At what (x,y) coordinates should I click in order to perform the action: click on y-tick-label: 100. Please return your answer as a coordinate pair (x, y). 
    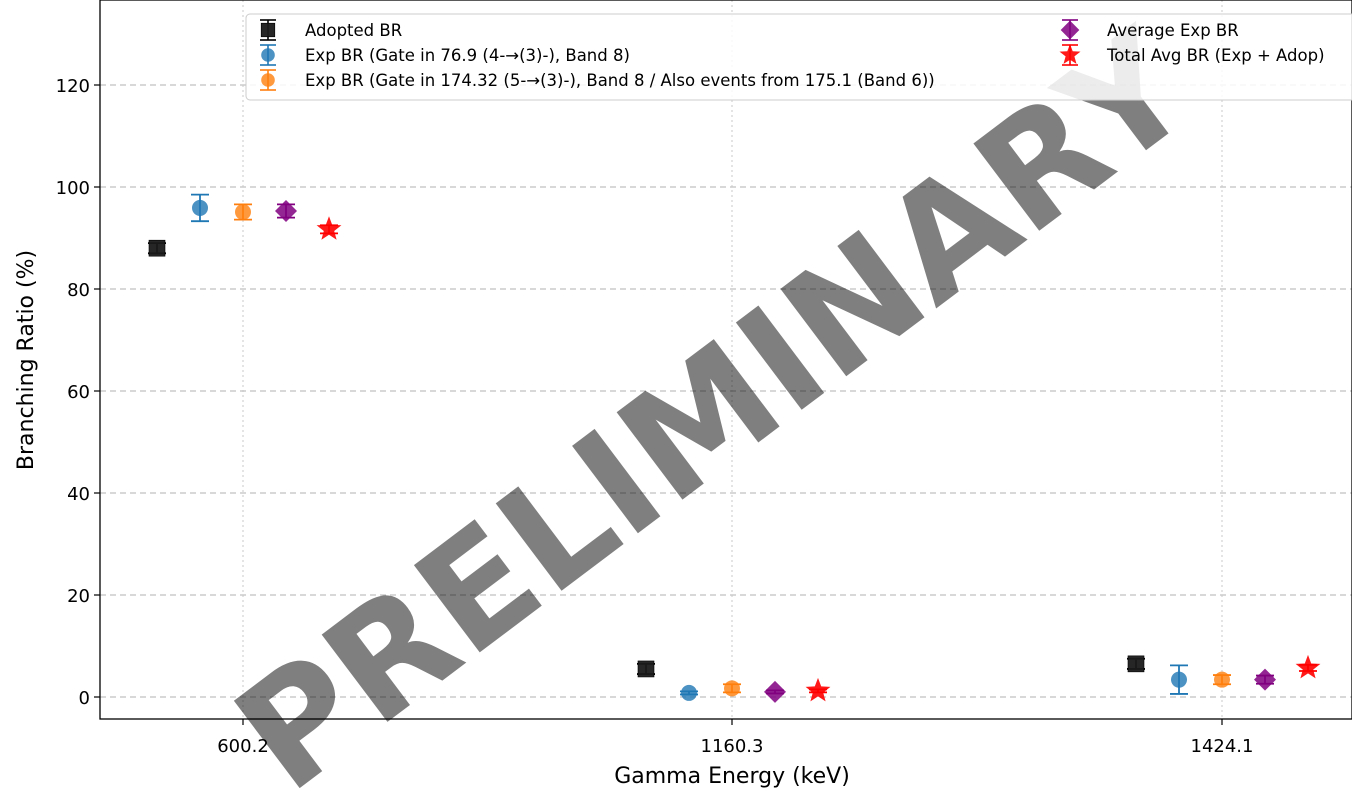
    Looking at the image, I should click on (73, 188).